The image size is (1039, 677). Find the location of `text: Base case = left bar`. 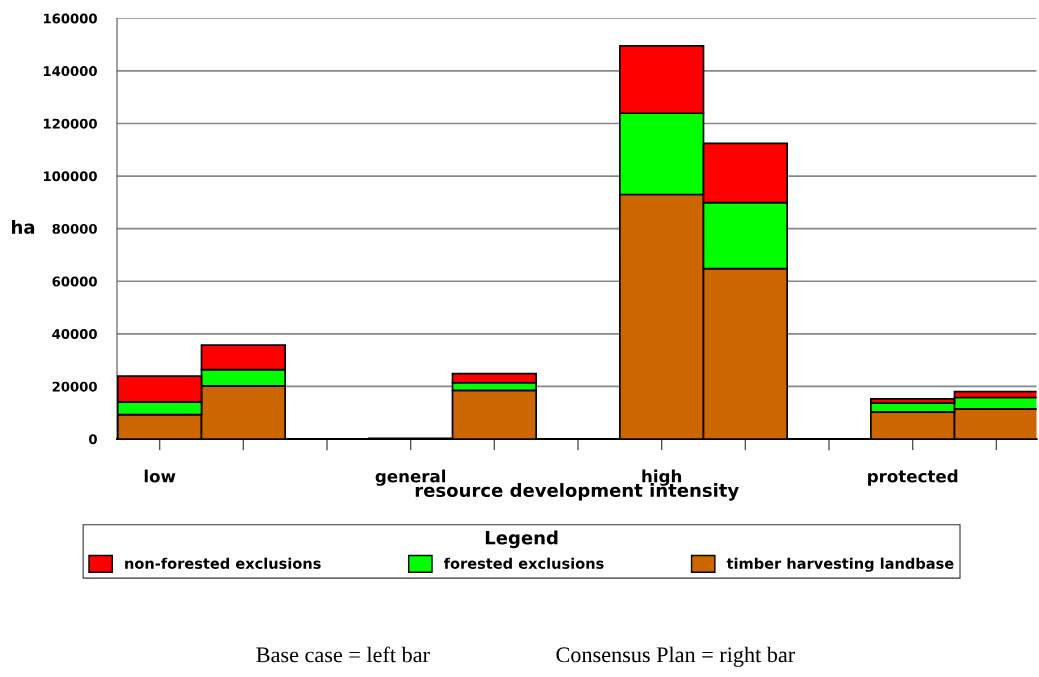

text: Base case = left bar is located at coordinates (343, 654).